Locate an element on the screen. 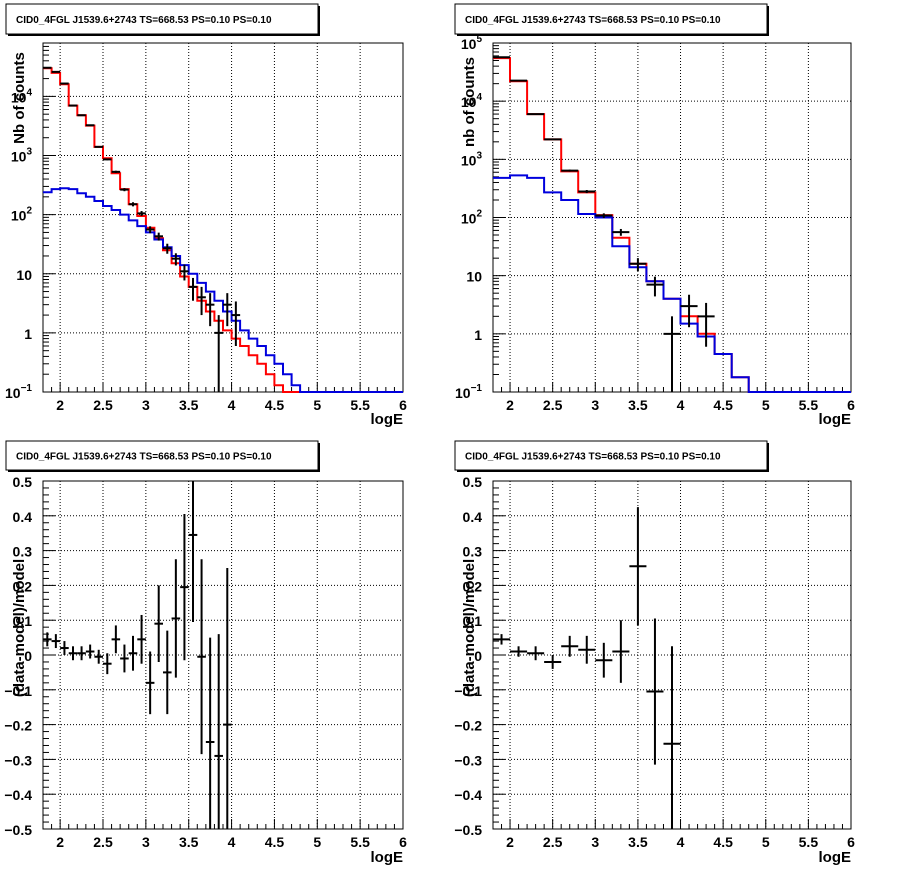  y-tick-label: 10 is located at coordinates (474, 277).